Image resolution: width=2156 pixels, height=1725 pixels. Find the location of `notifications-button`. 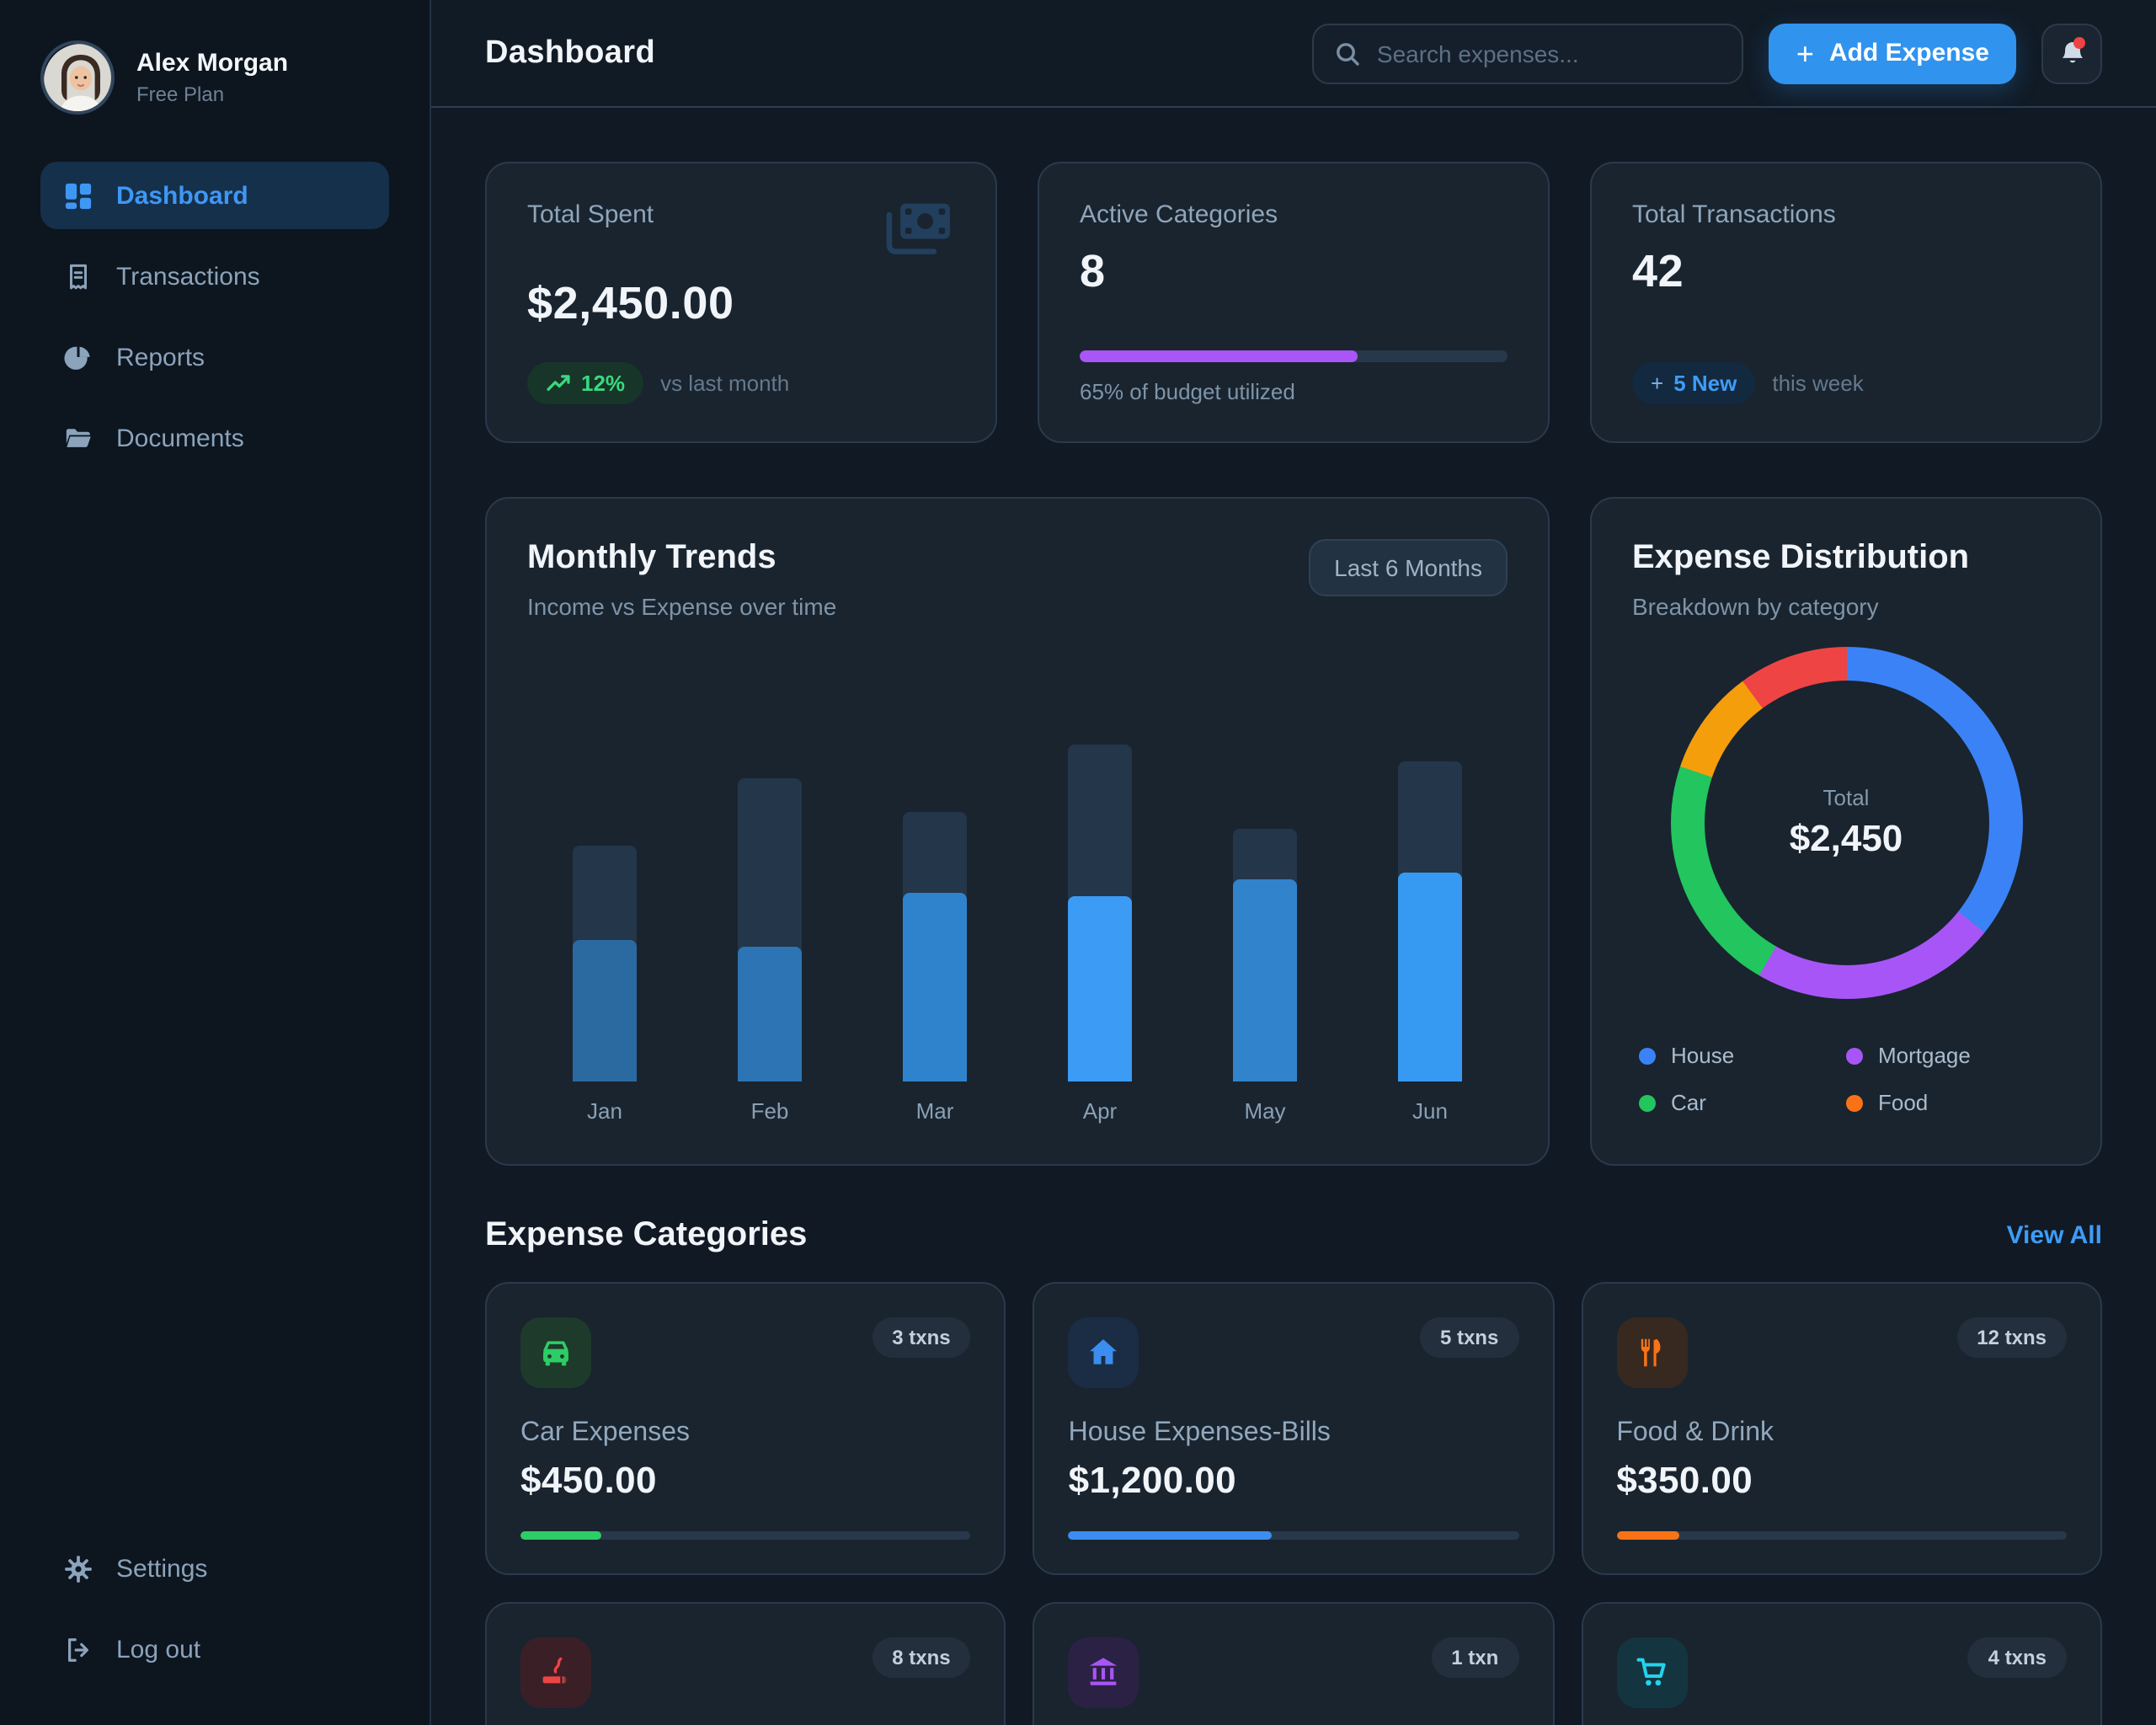

notifications-button is located at coordinates (2071, 53).